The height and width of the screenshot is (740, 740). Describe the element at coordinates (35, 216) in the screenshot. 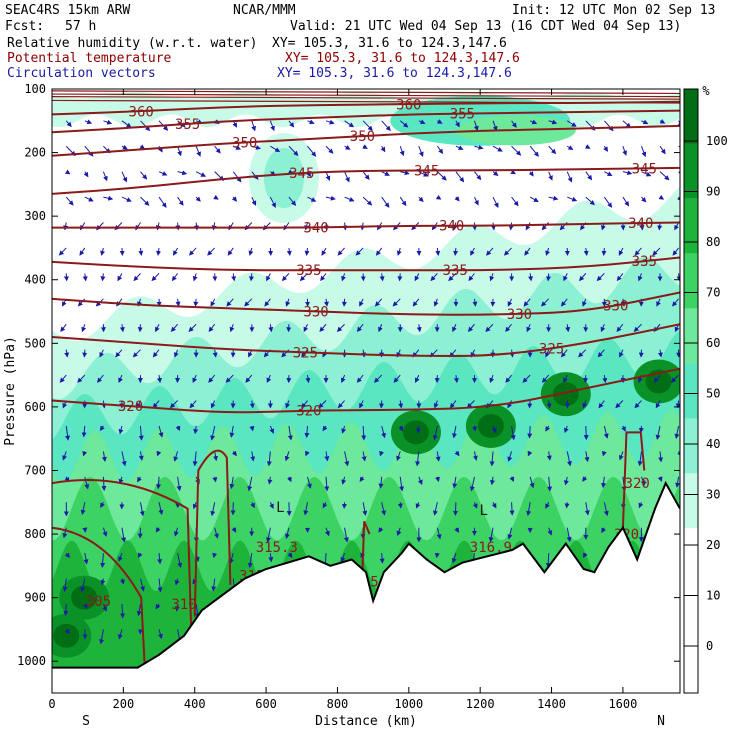

I see `y-tick-label: 300` at that location.